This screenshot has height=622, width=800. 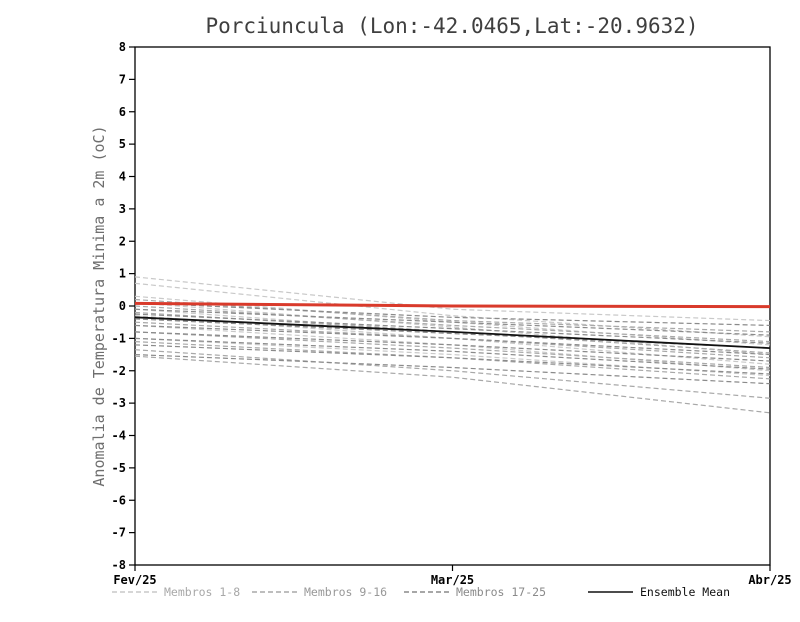 I want to click on ensemble-mean-line, so click(x=452, y=332).